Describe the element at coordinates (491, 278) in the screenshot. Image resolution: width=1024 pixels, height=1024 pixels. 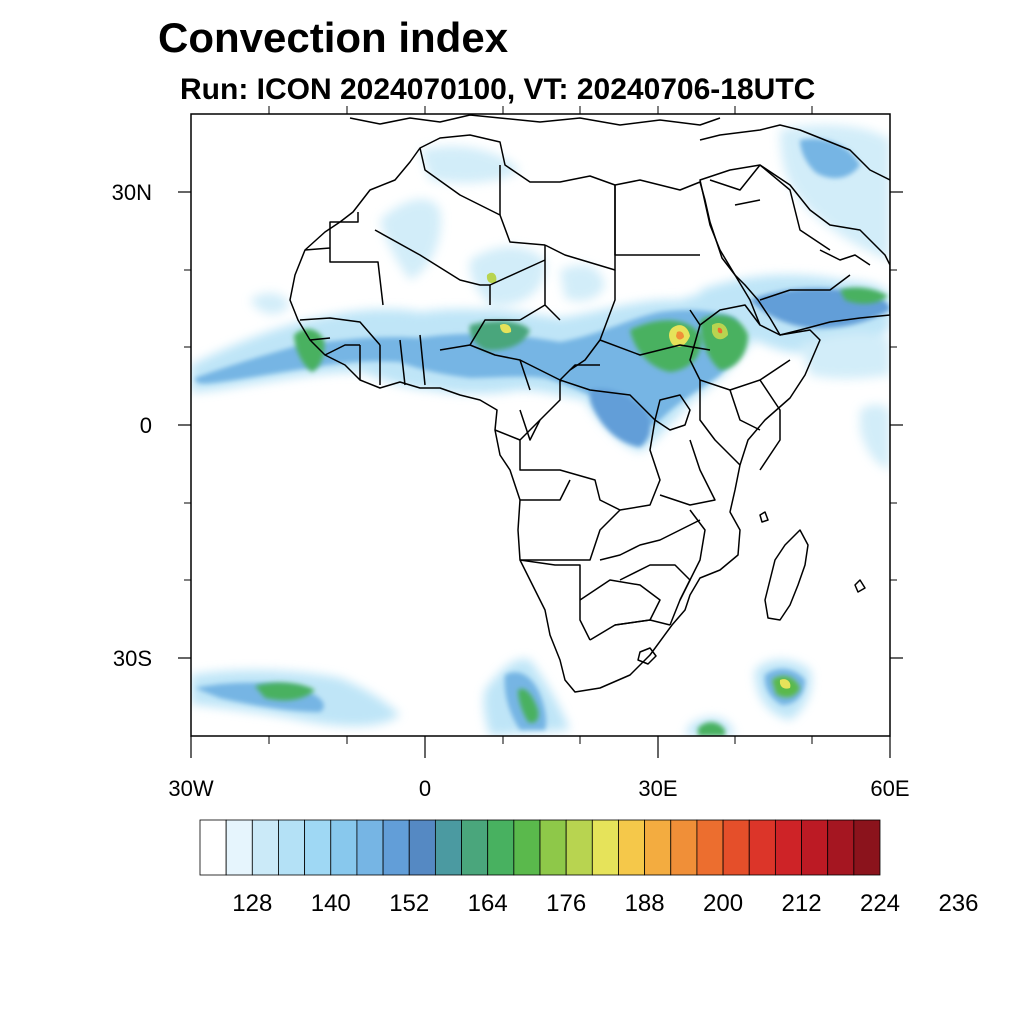
I see `field-hotspot-niger` at that location.